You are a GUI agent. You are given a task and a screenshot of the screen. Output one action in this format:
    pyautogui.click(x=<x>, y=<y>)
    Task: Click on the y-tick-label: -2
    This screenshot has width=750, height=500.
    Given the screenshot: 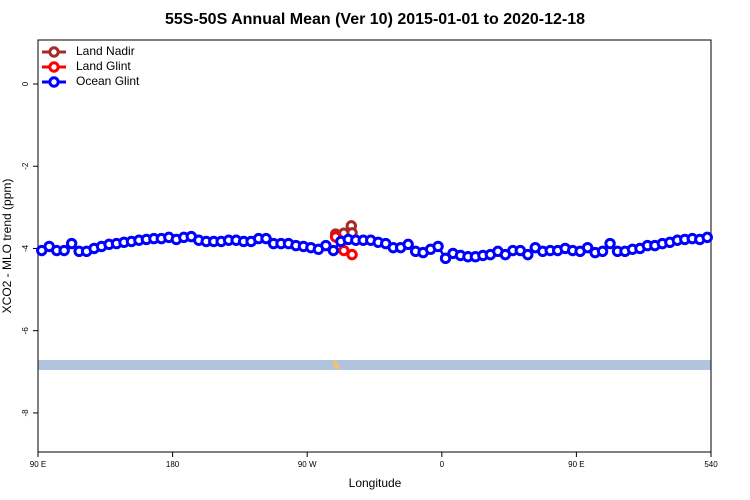 What is the action you would take?
    pyautogui.click(x=25, y=166)
    